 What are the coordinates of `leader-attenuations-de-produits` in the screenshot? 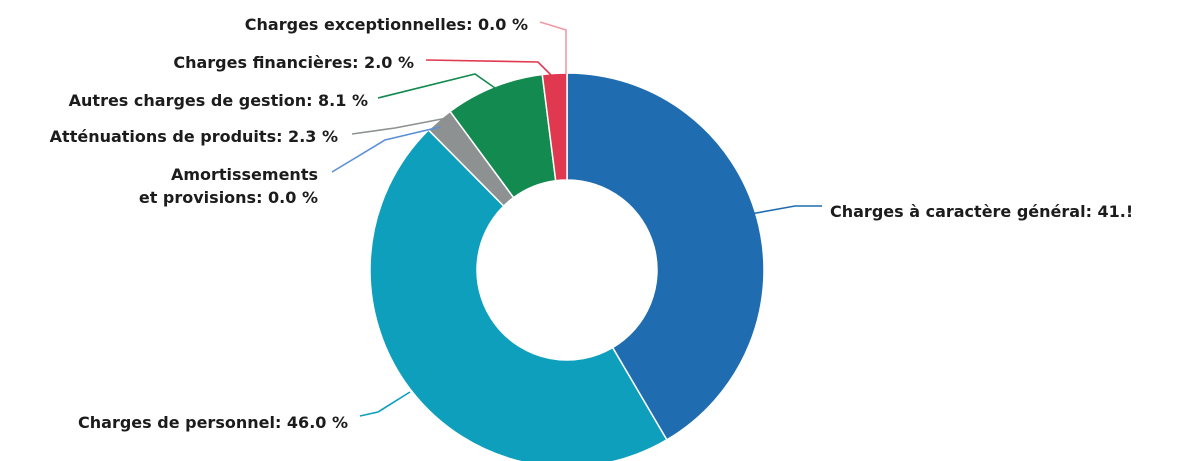 It's located at (399, 126).